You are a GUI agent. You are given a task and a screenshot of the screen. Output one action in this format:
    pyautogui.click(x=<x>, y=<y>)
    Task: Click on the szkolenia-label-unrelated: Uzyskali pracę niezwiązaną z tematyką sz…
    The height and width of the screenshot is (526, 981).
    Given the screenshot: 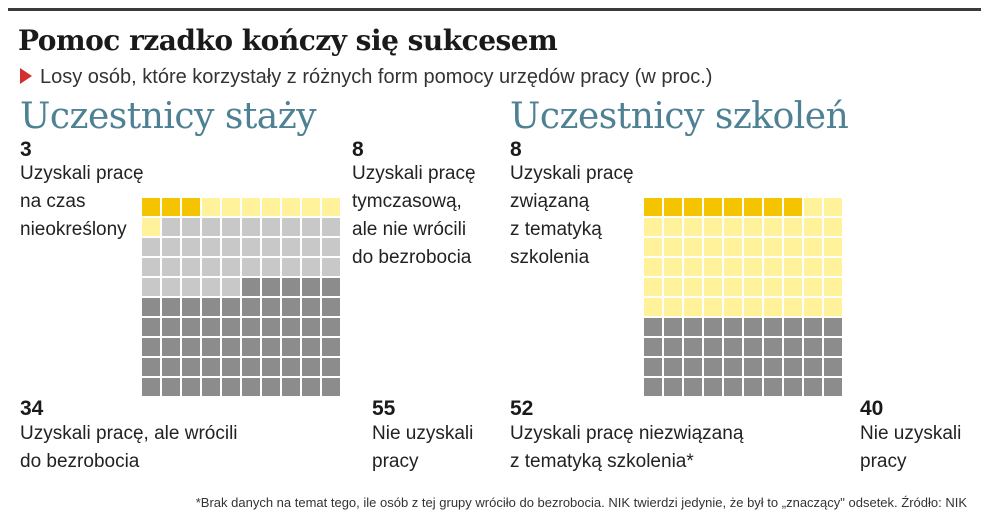 What is the action you would take?
    pyautogui.click(x=627, y=447)
    